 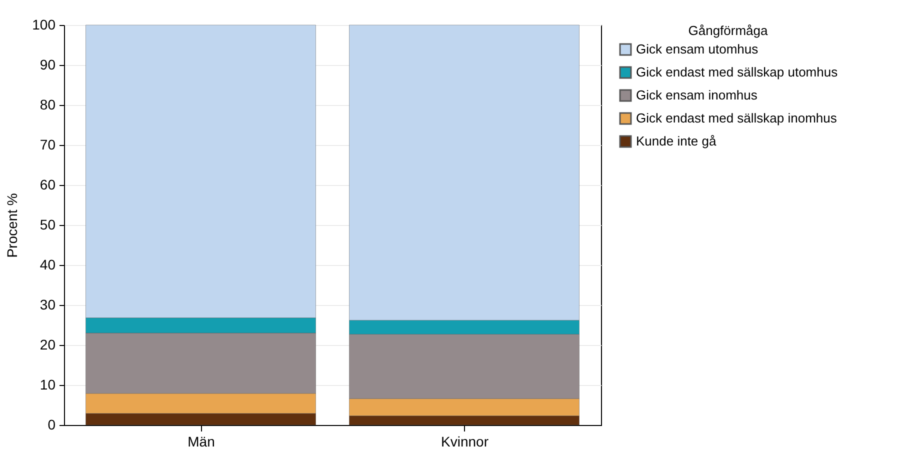 I want to click on y-tick-label: 100, so click(x=44, y=24).